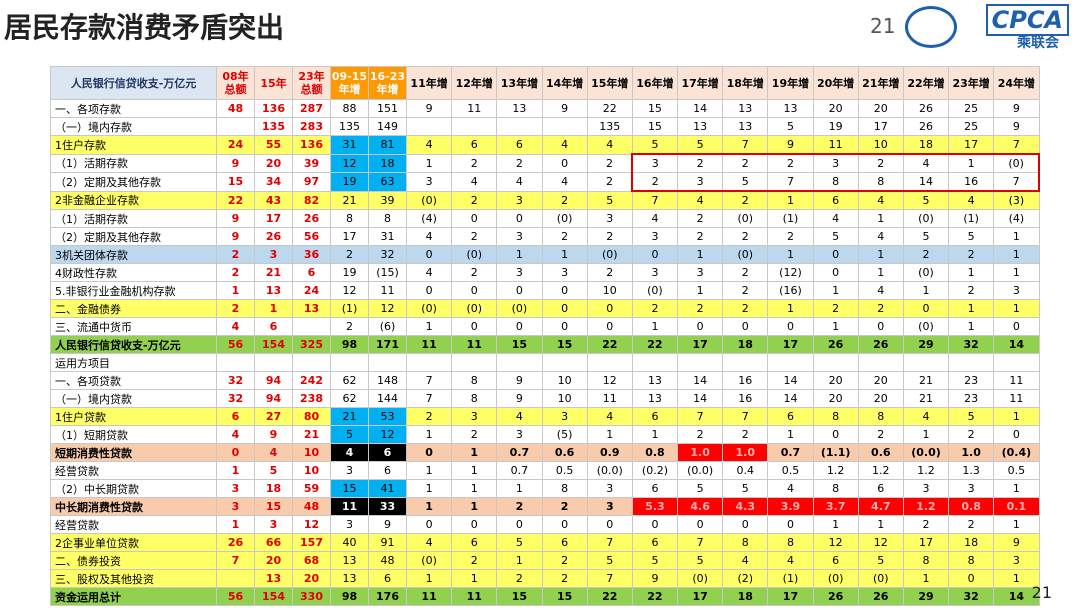 This screenshot has height=608, width=1080. What do you see at coordinates (700, 506) in the screenshot?
I see `cell: 4.6` at bounding box center [700, 506].